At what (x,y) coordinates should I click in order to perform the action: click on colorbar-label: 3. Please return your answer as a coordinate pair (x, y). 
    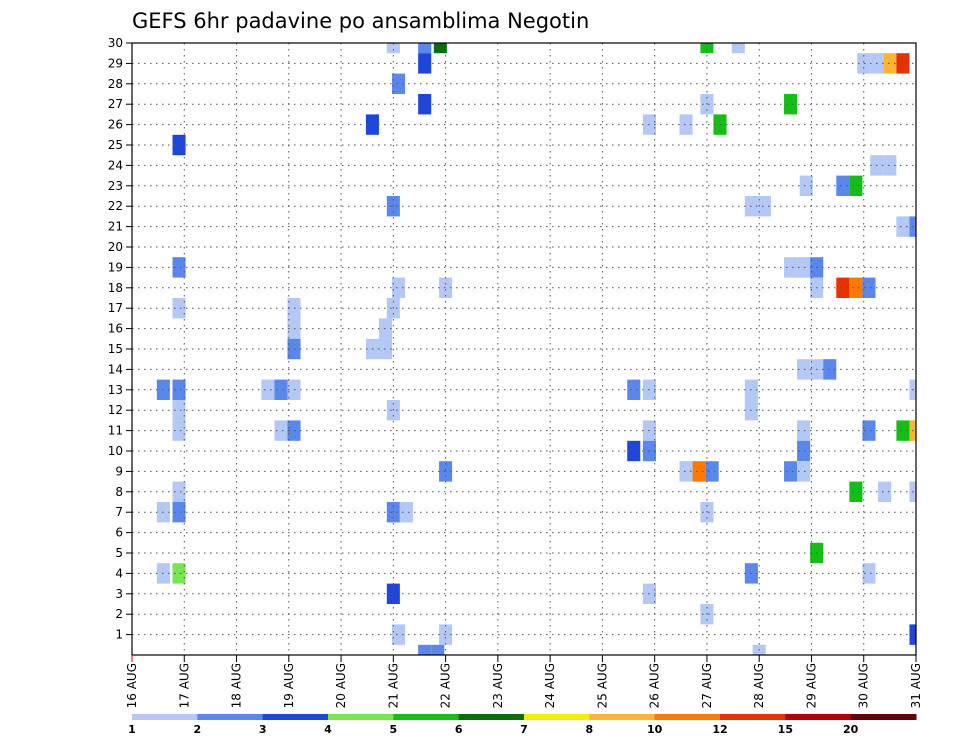
    Looking at the image, I should click on (263, 729).